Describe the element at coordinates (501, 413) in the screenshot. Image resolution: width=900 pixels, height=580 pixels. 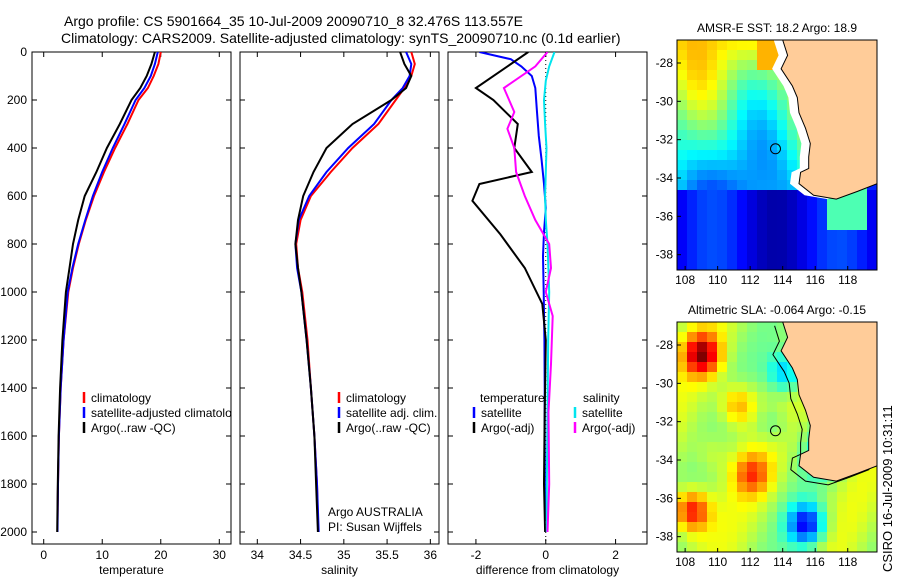
I see `legend-temp-satellite-label: satellite` at that location.